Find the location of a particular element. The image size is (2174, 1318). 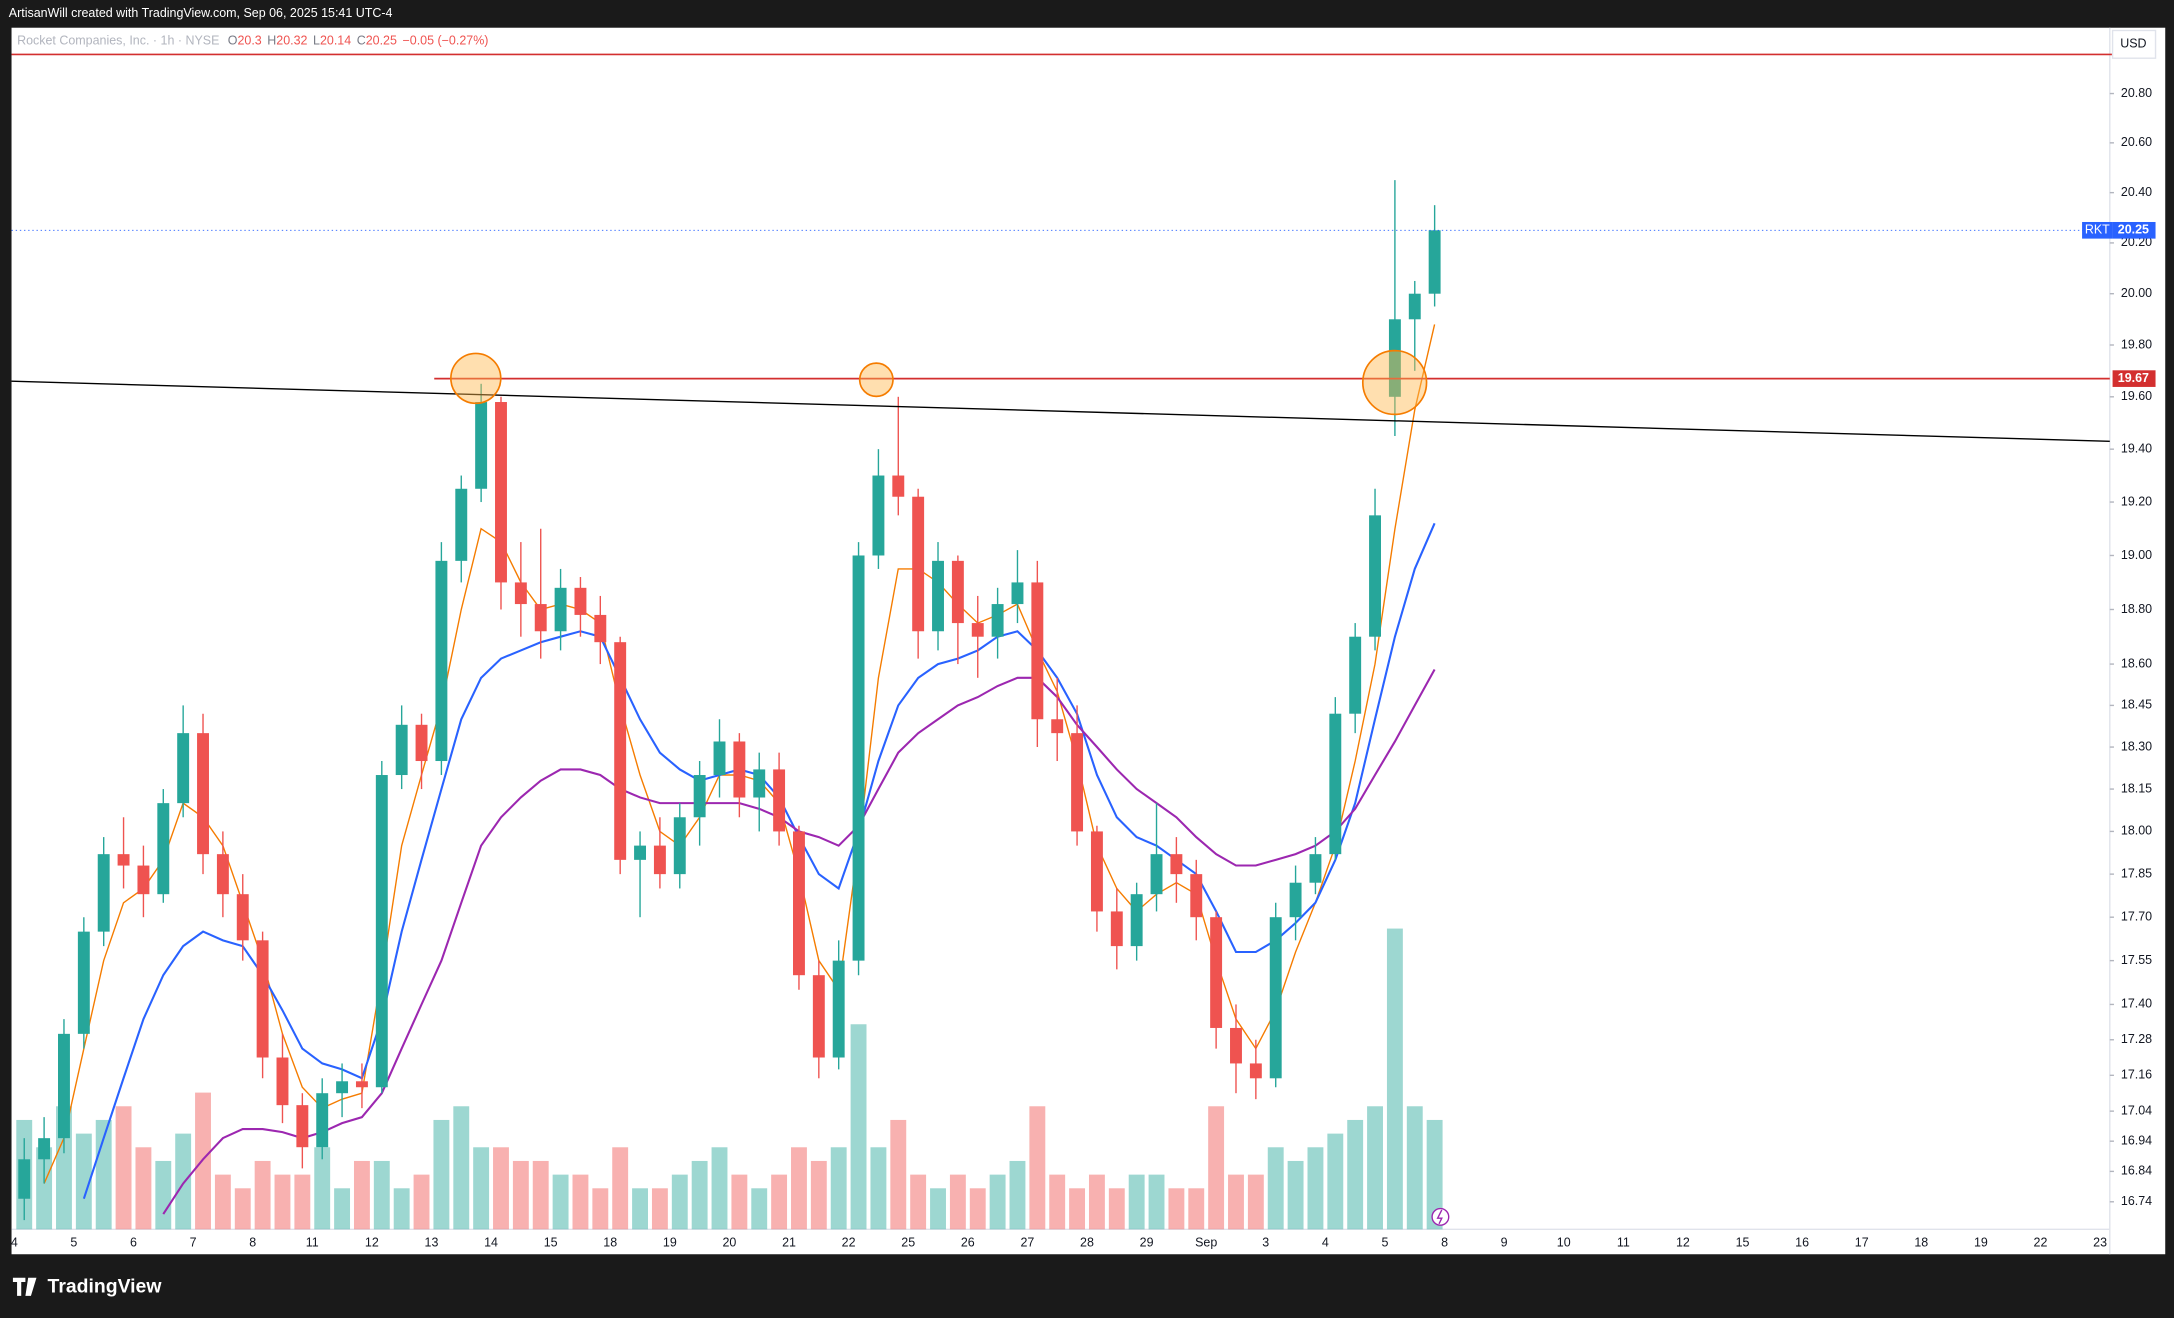

x-tick-label: 8 is located at coordinates (1444, 1242).